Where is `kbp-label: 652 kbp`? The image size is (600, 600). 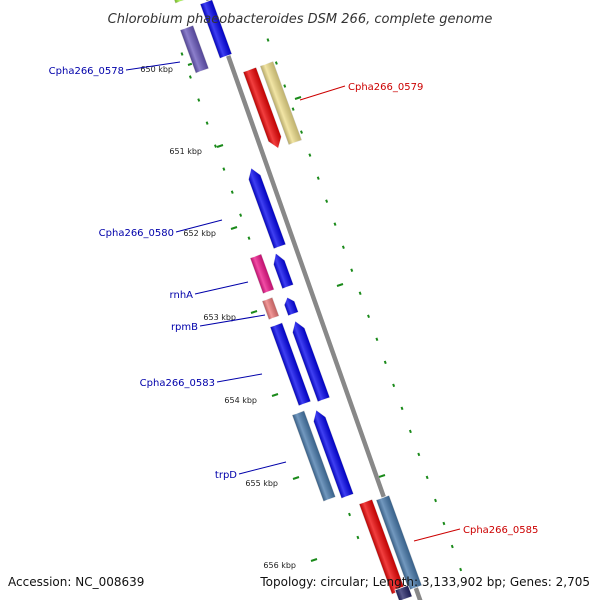 kbp-label: 652 kbp is located at coordinates (199, 233).